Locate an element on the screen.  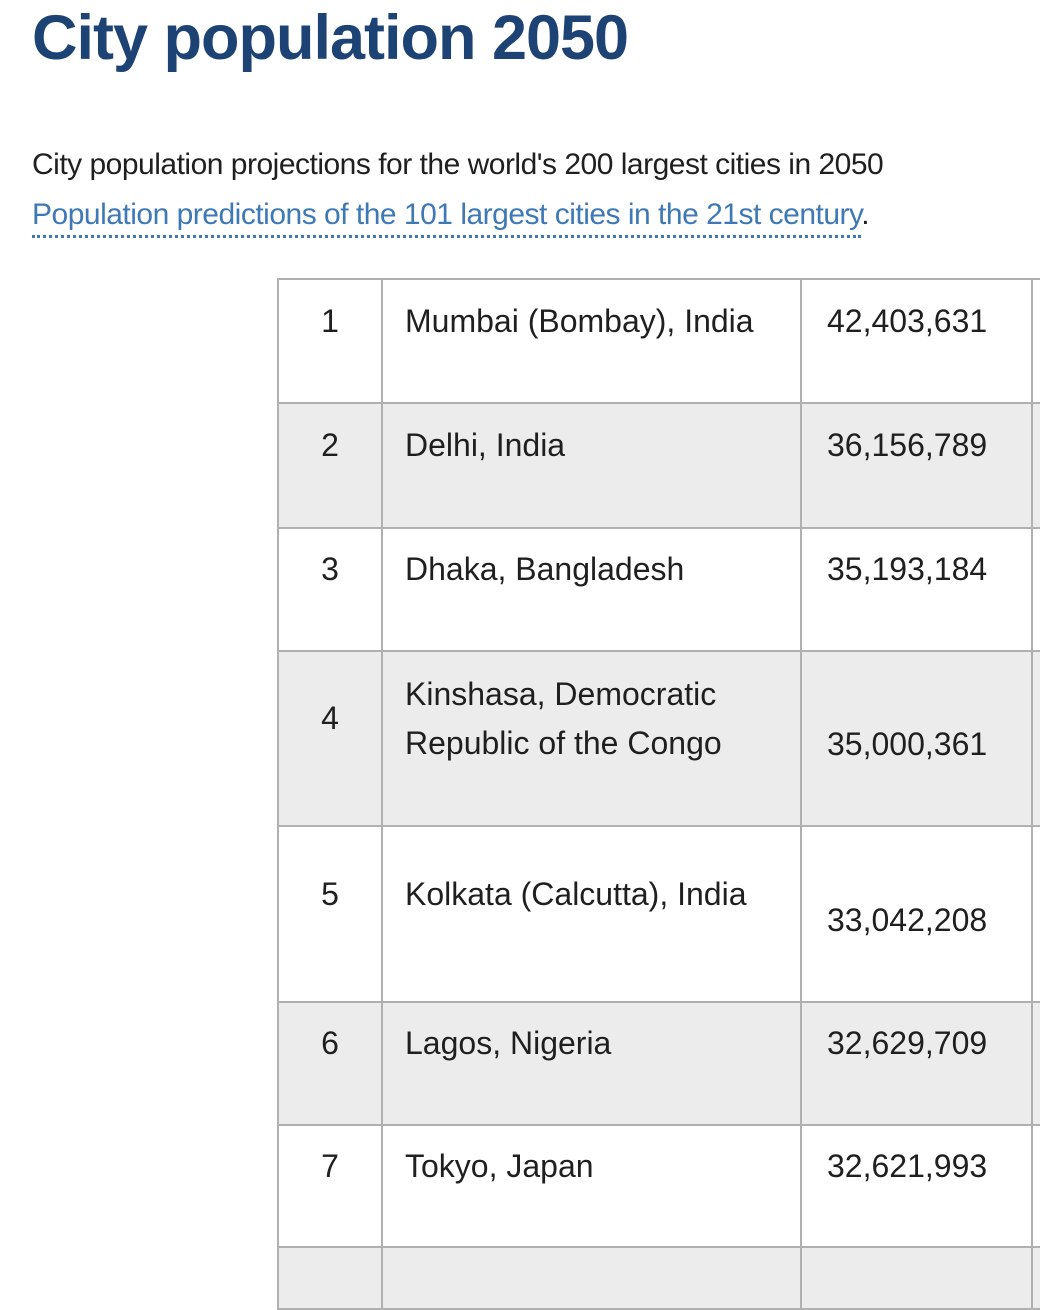
table-row: 7 Tokyo, Japan 32,621,993 is located at coordinates (658, 1186).